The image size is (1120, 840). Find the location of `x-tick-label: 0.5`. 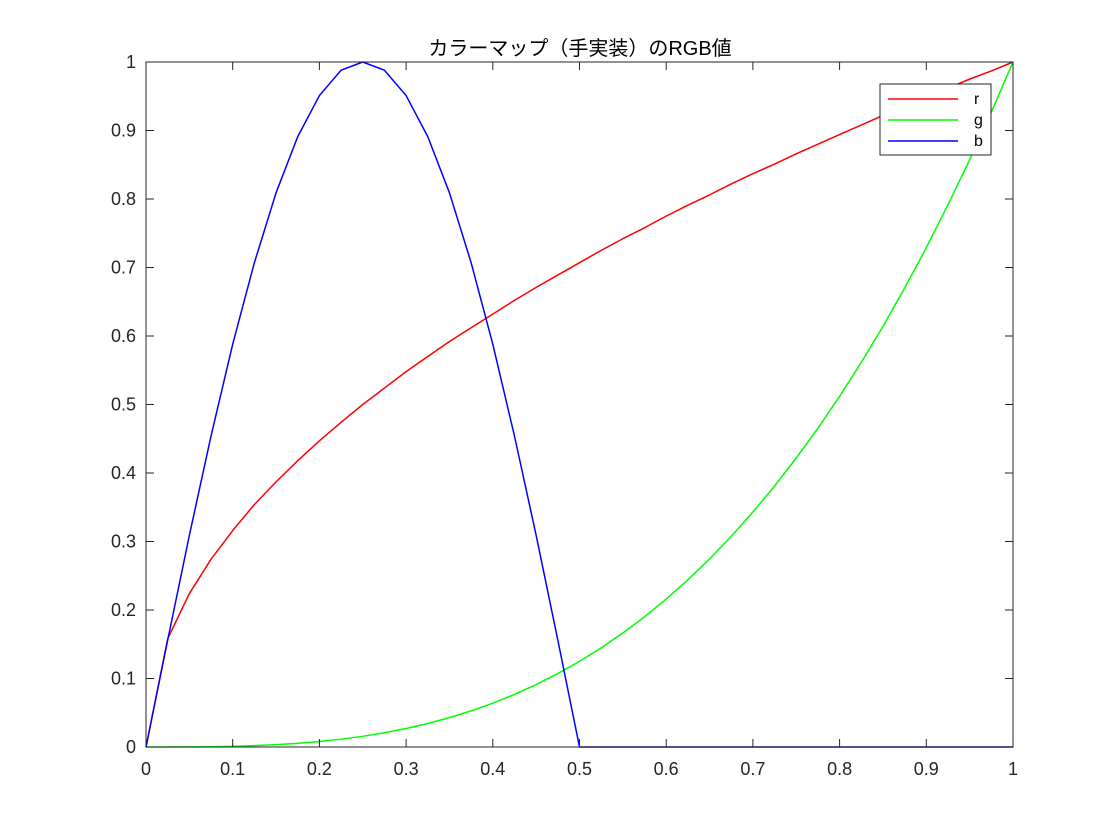

x-tick-label: 0.5 is located at coordinates (579, 769).